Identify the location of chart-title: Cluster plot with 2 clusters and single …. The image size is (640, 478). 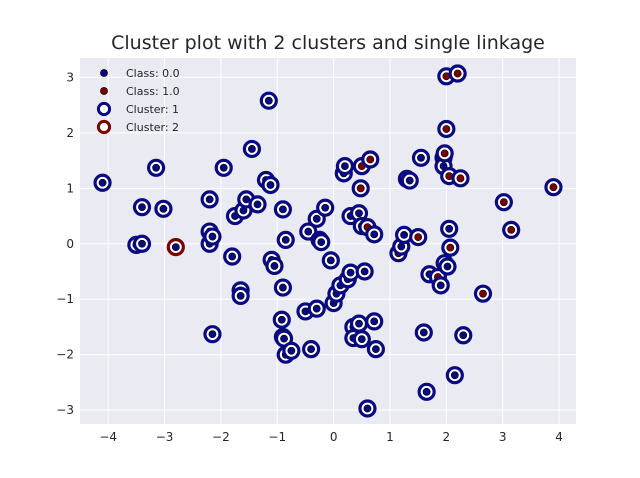
(328, 43).